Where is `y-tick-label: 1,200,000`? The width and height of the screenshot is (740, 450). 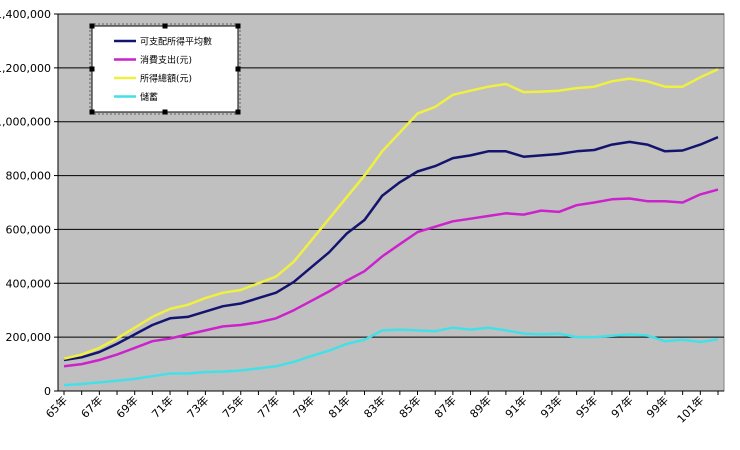
y-tick-label: 1,200,000 is located at coordinates (25, 68).